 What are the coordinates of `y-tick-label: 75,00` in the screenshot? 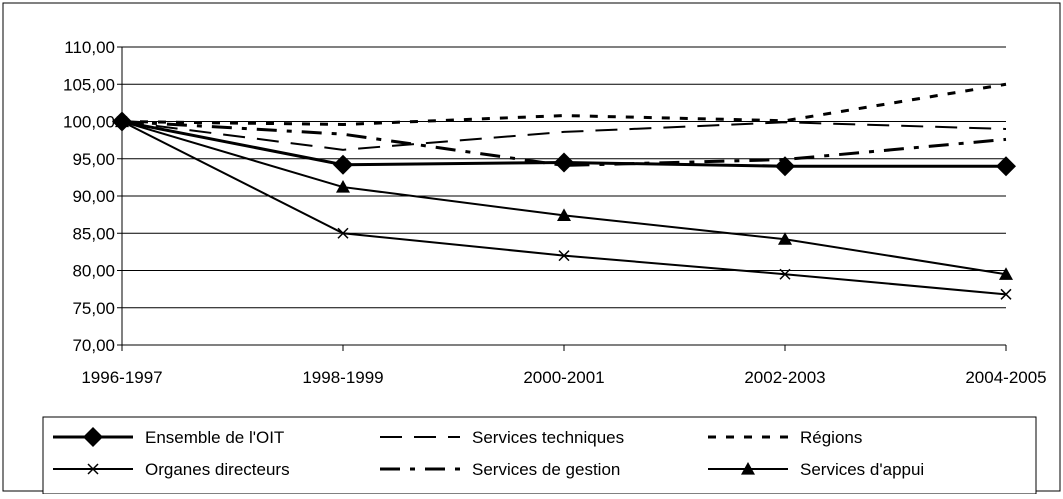 It's located at (93, 308).